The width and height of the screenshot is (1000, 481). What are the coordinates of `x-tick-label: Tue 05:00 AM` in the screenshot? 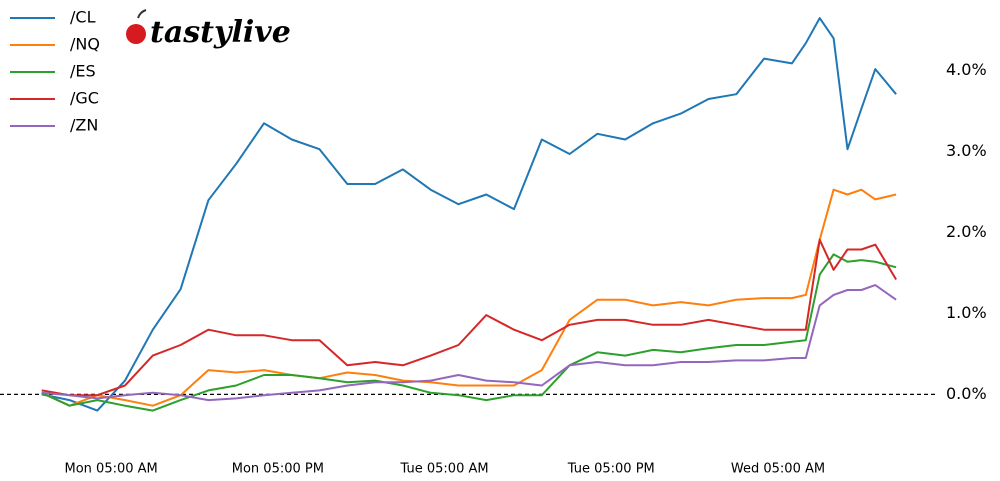 It's located at (444, 469).